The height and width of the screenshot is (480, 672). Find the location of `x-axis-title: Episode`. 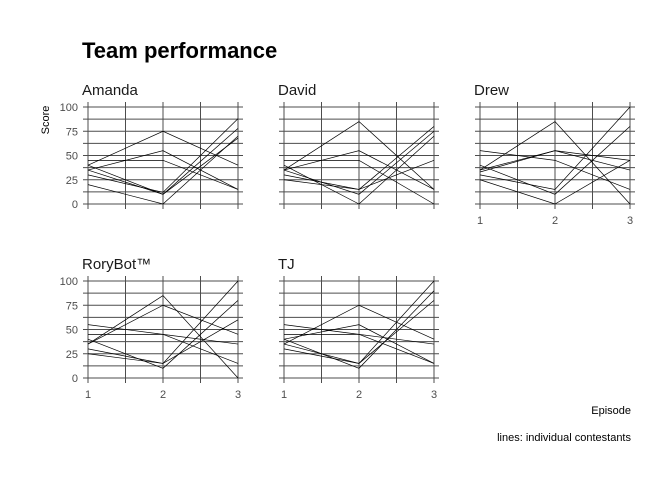

x-axis-title: Episode is located at coordinates (611, 411).